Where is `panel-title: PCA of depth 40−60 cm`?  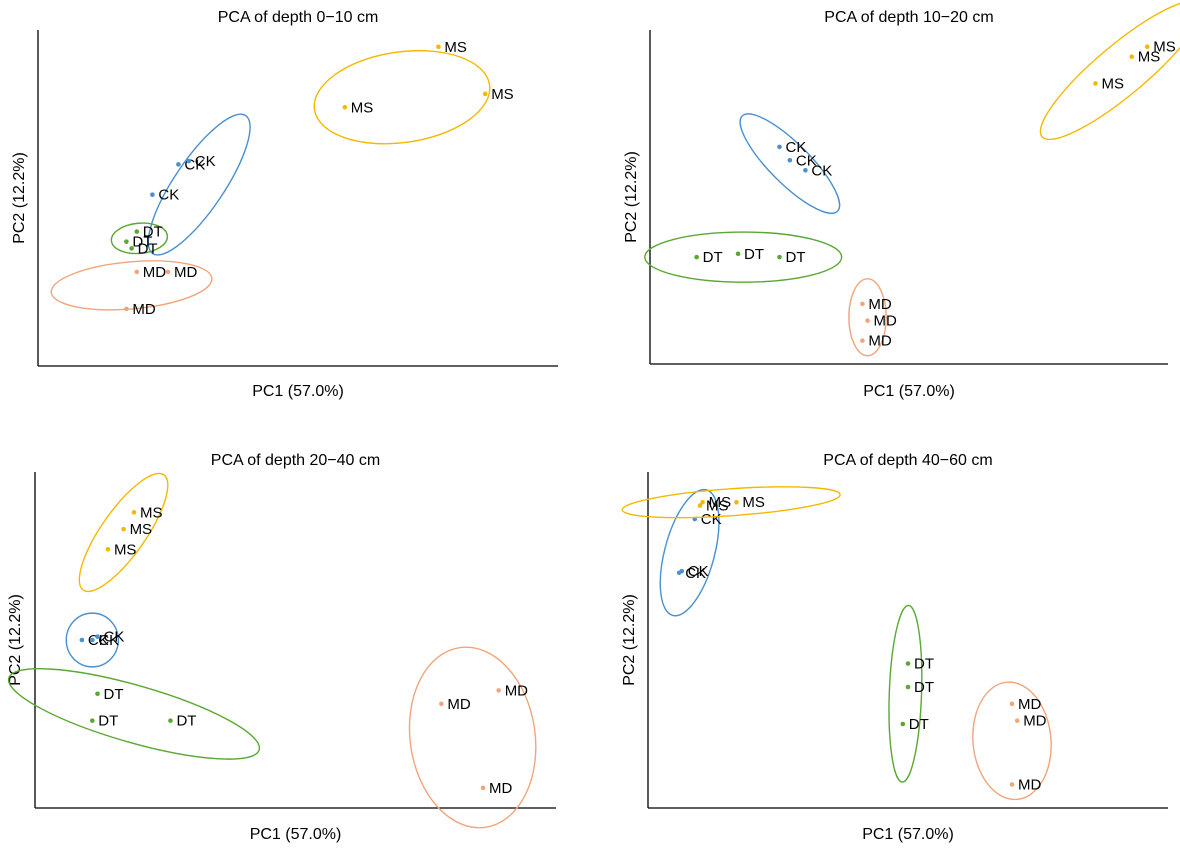
panel-title: PCA of depth 40−60 cm is located at coordinates (907, 460).